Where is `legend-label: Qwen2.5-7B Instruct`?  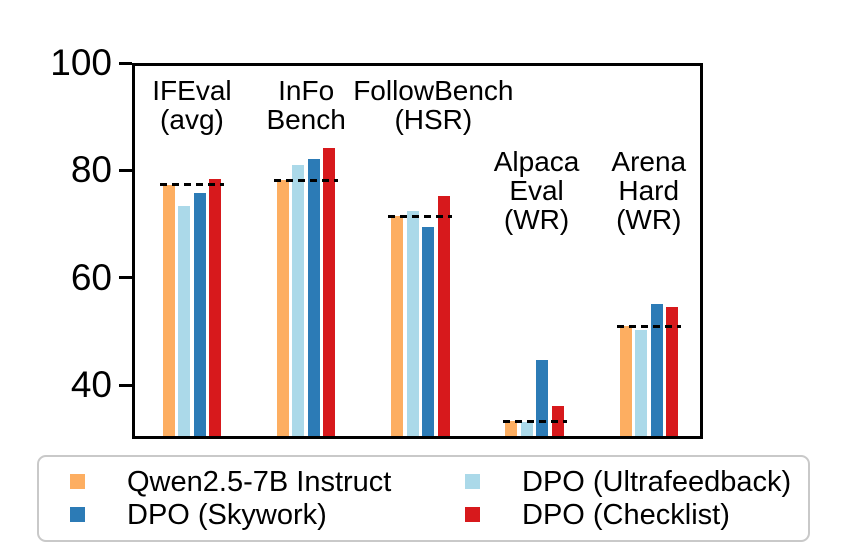
legend-label: Qwen2.5-7B Instruct is located at coordinates (259, 482).